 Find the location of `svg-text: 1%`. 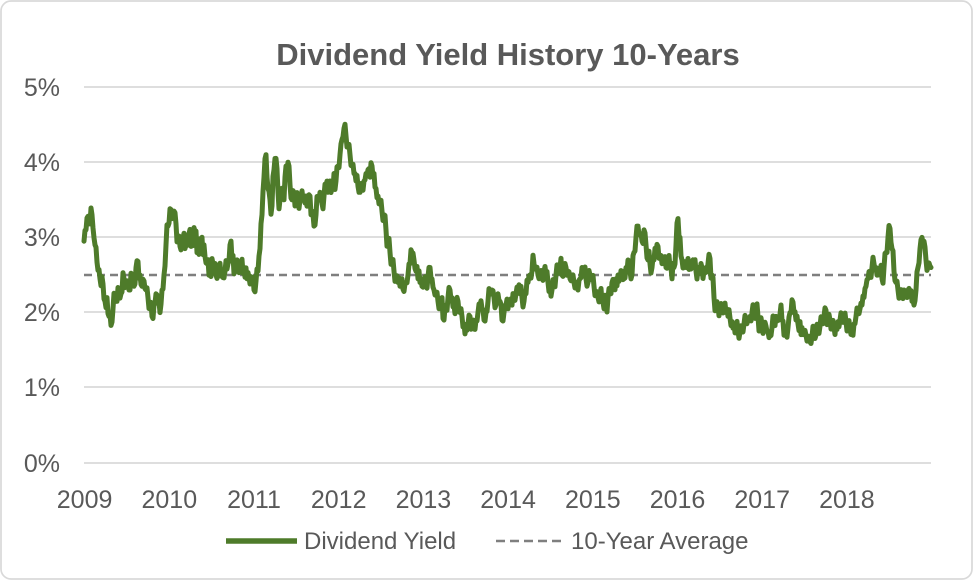

svg-text: 1% is located at coordinates (42, 388).